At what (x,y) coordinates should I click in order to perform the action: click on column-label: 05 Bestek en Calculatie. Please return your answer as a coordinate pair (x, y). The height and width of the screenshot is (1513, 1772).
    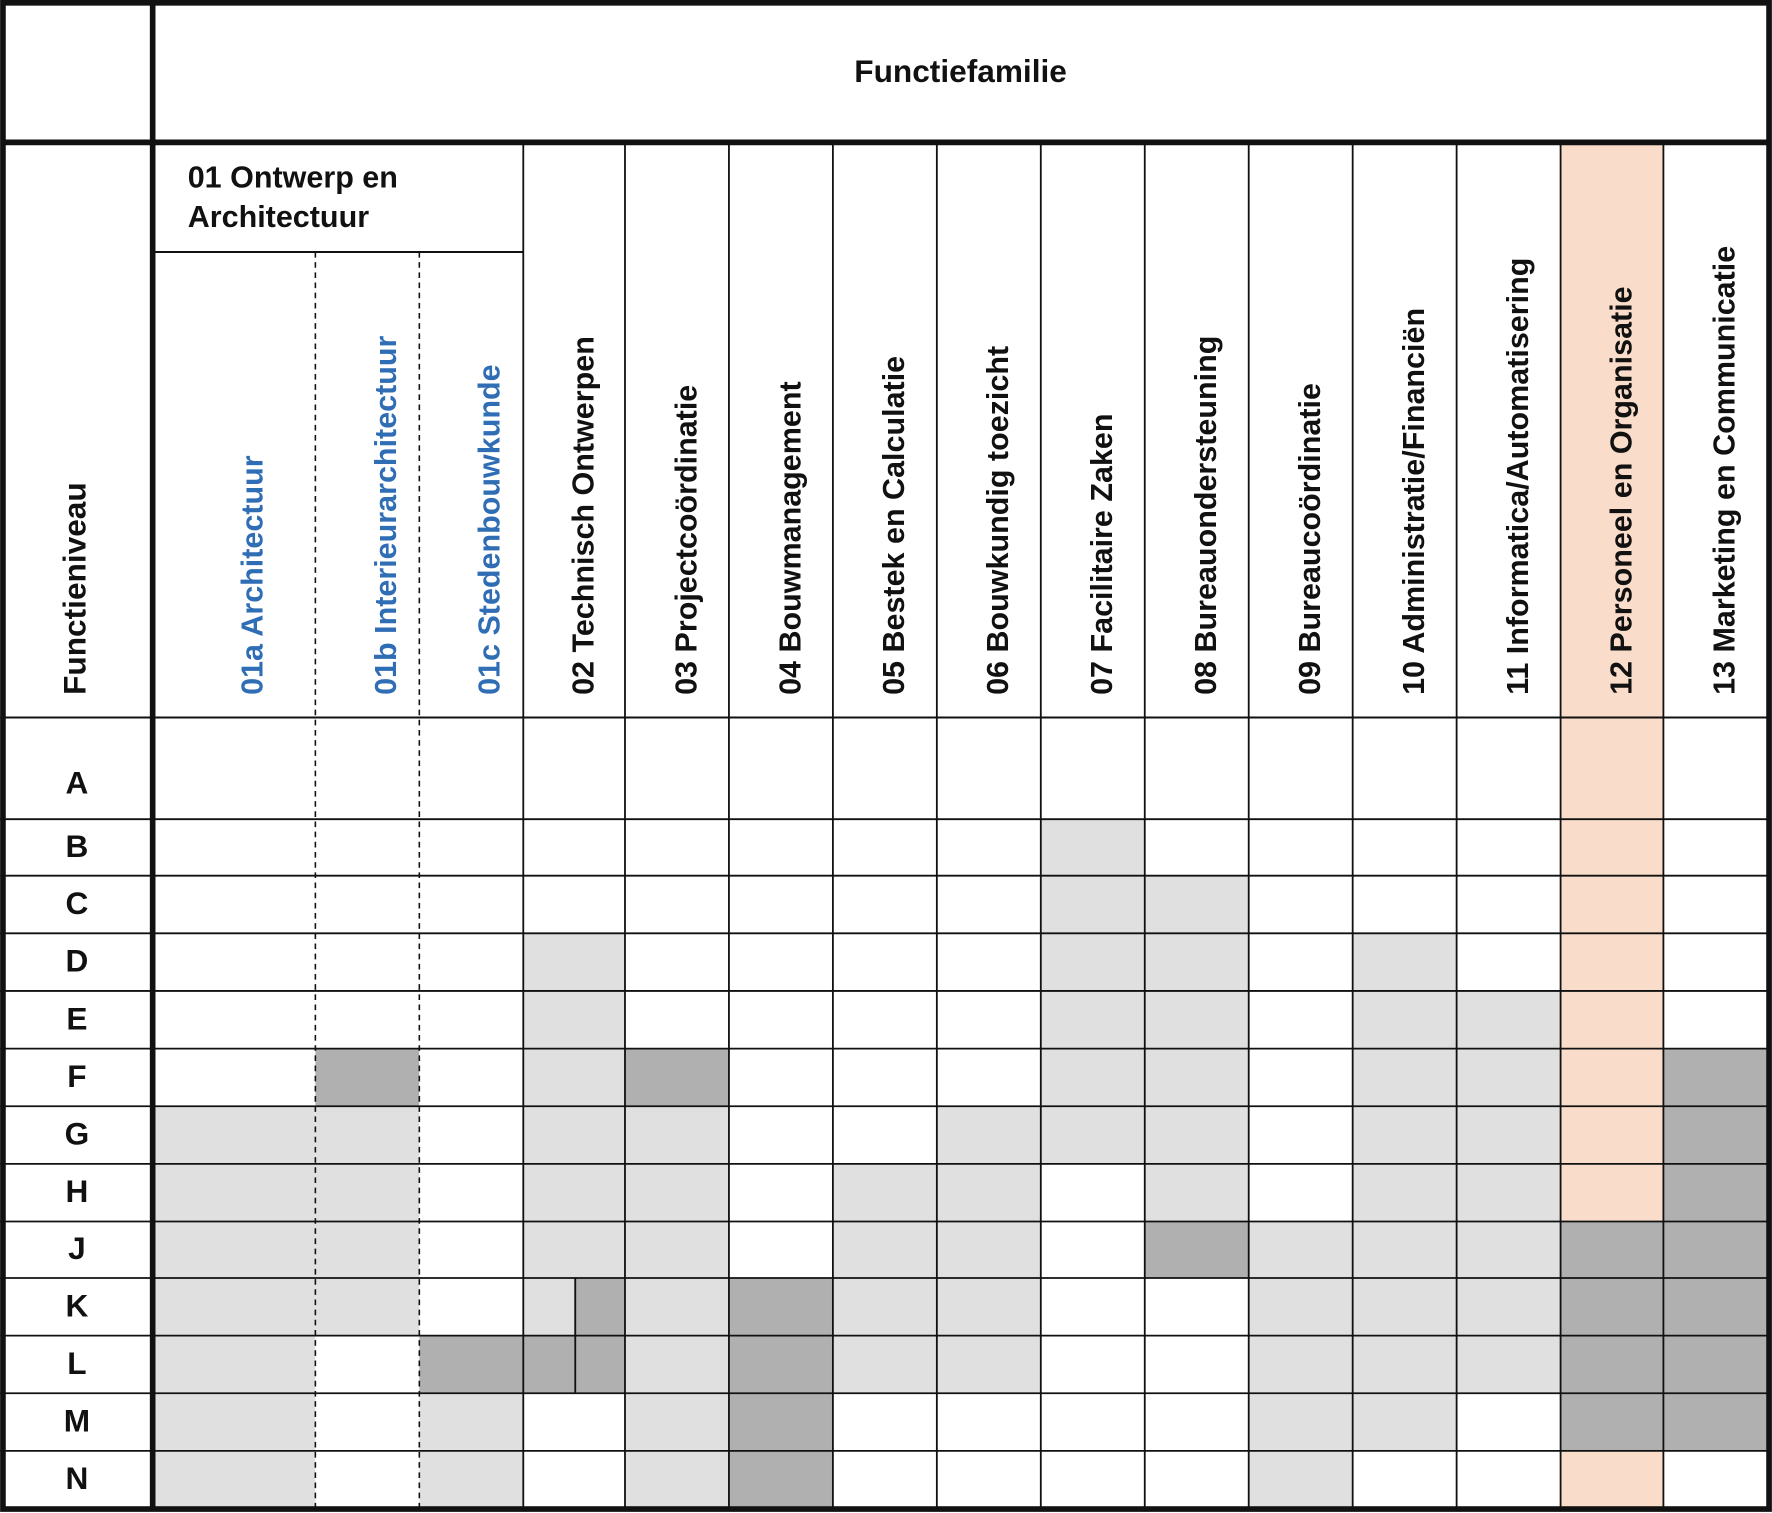
    Looking at the image, I should click on (894, 525).